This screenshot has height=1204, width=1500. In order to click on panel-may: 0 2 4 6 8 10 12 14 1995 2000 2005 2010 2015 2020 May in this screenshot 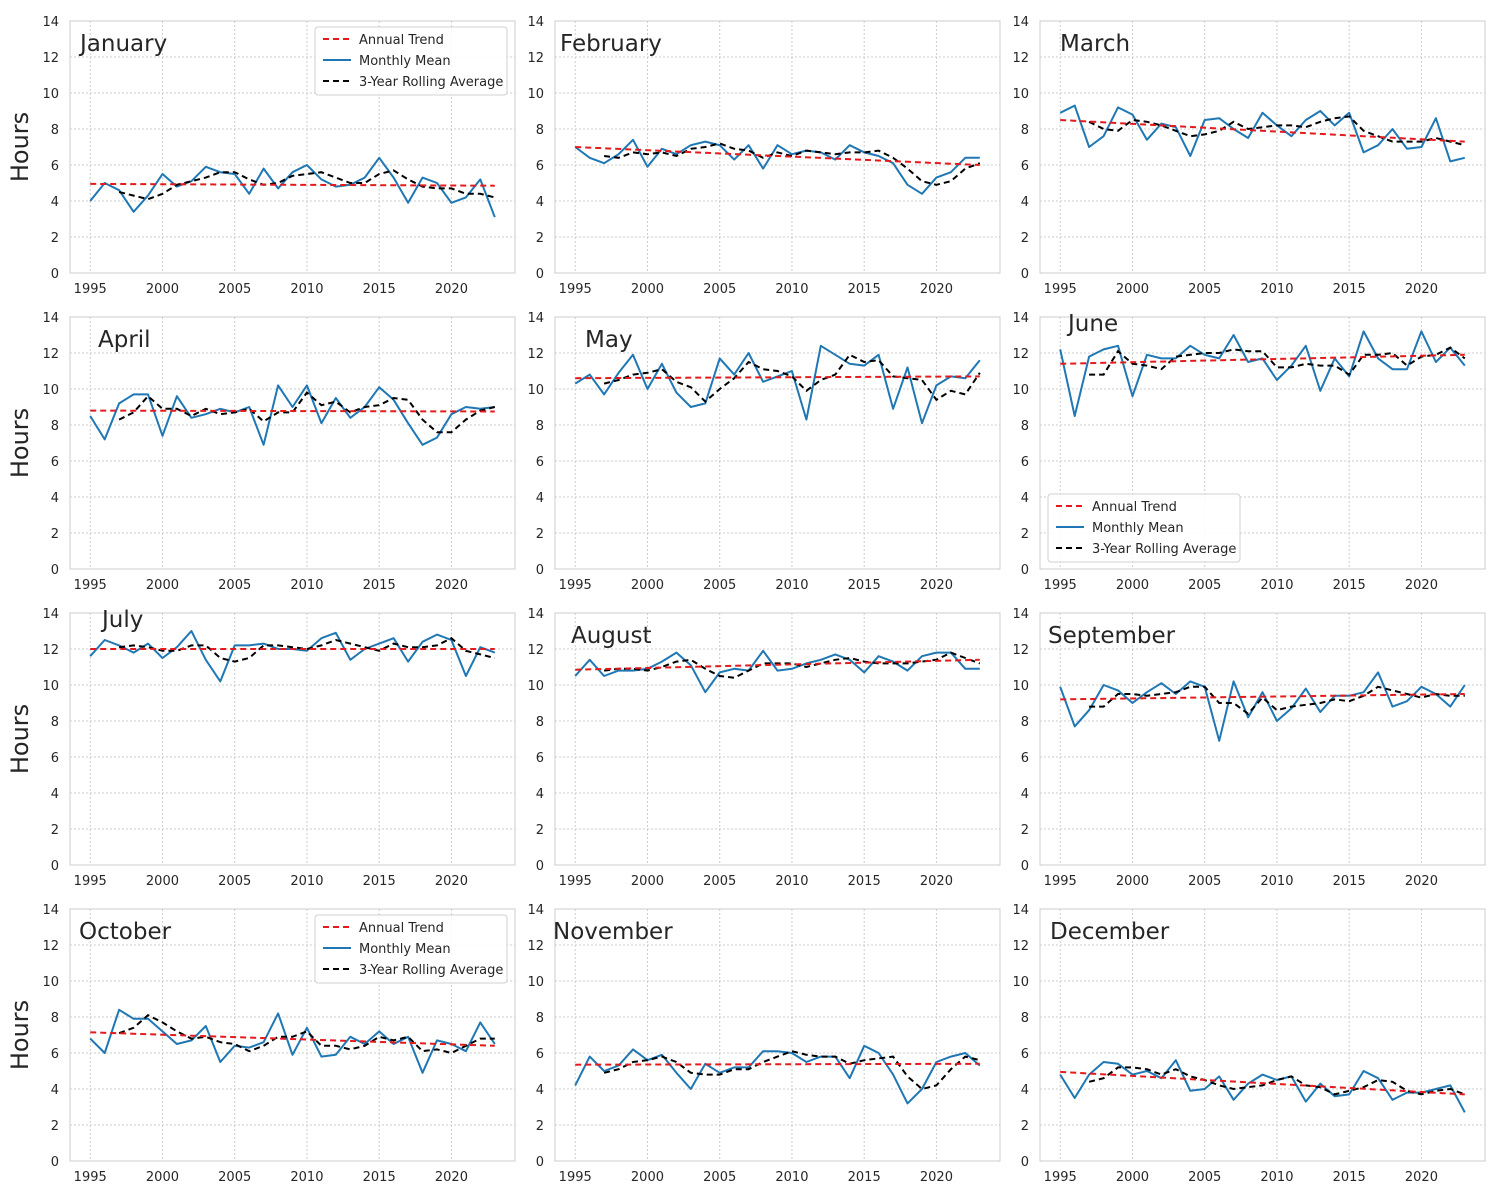, I will do `click(764, 452)`.